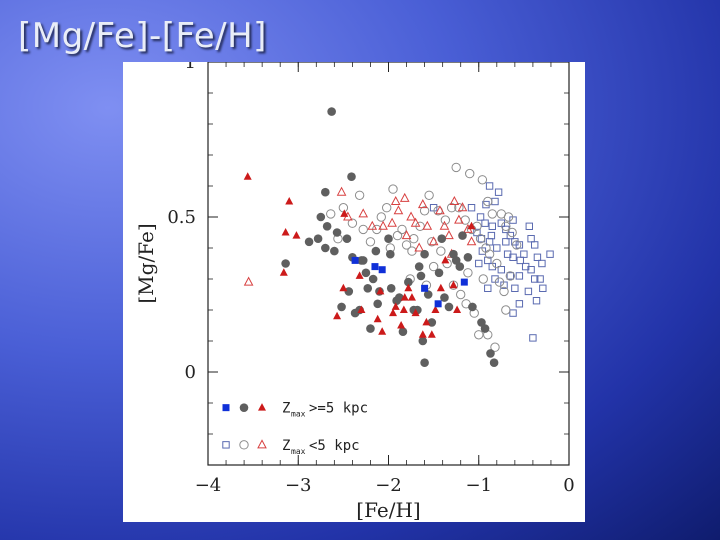  Describe the element at coordinates (244, 407) in the screenshot. I see `legend-marker-circle-filled` at that location.